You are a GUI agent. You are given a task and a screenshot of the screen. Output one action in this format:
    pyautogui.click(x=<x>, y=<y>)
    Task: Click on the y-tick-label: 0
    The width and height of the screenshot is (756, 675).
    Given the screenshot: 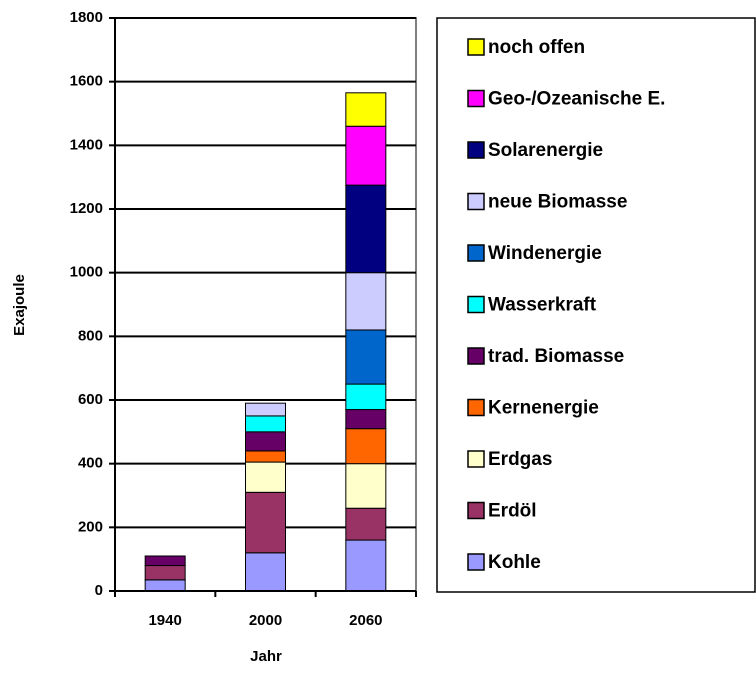 What is the action you would take?
    pyautogui.click(x=99, y=590)
    